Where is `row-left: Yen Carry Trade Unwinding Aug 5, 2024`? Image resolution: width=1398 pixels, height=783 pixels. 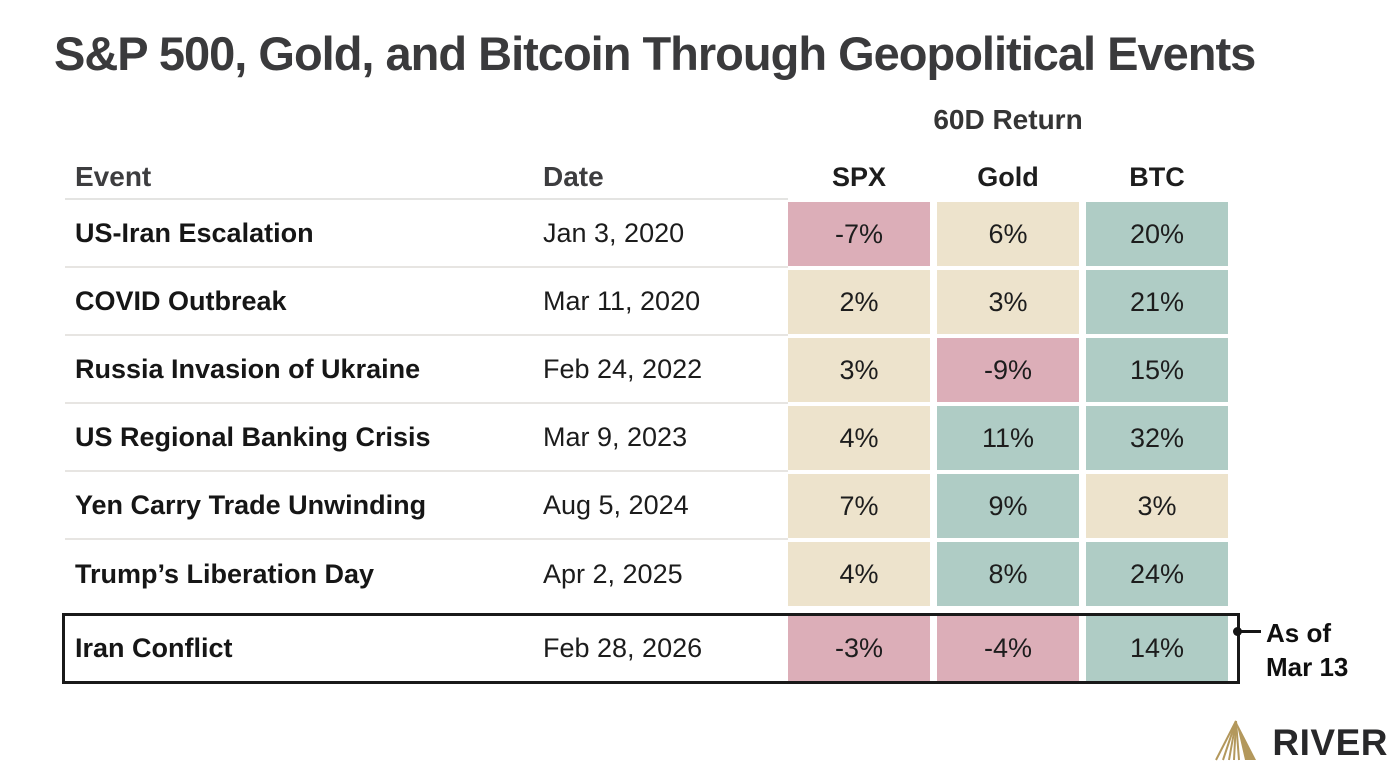 row-left: Yen Carry Trade Unwinding Aug 5, 2024 is located at coordinates (426, 506).